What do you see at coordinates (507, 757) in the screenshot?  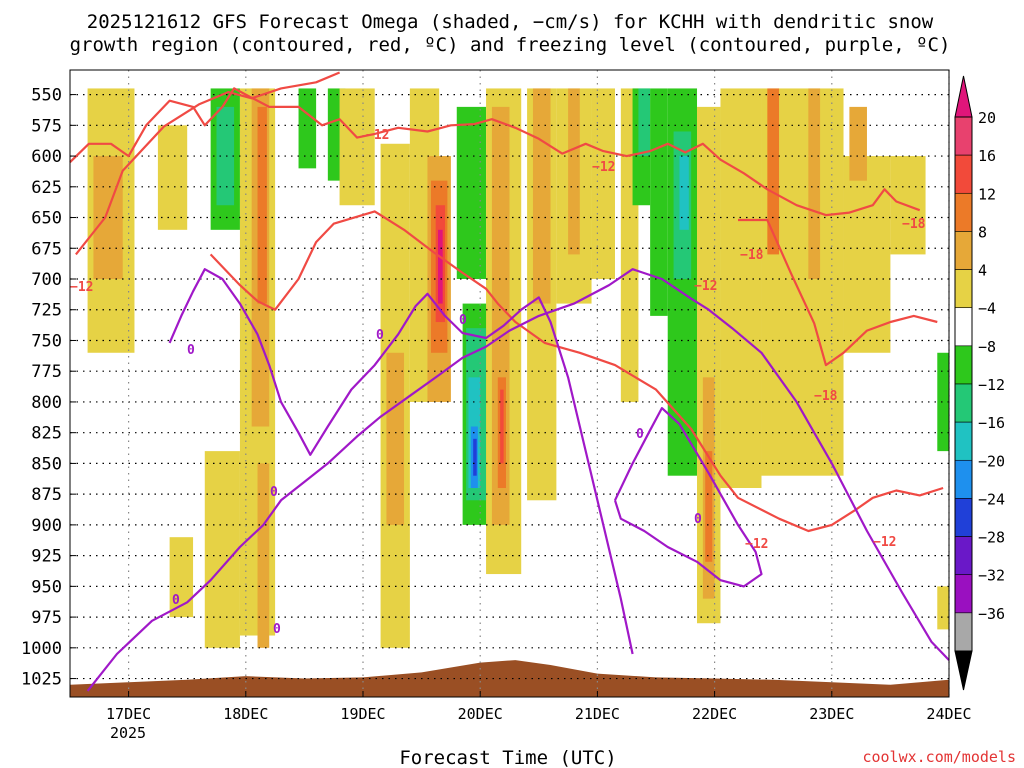 I see `x-axis-title: Forecast Time (UTC)` at bounding box center [507, 757].